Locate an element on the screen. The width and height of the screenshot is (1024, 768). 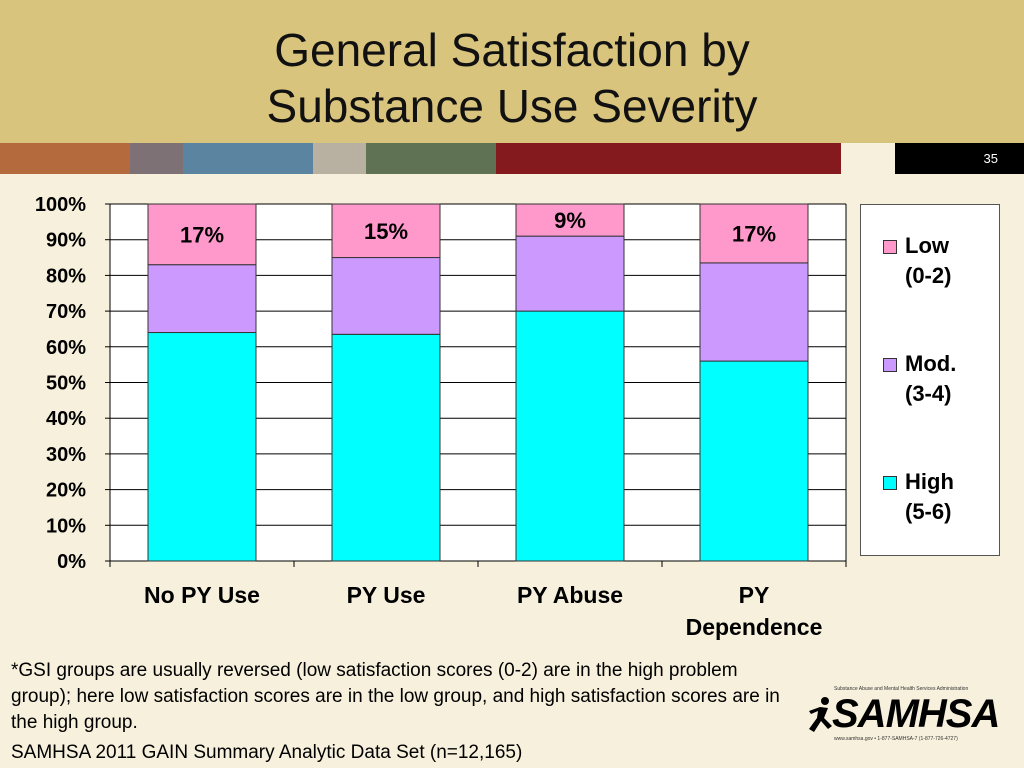
title-line-1: General Satisfaction by is located at coordinates (512, 50).